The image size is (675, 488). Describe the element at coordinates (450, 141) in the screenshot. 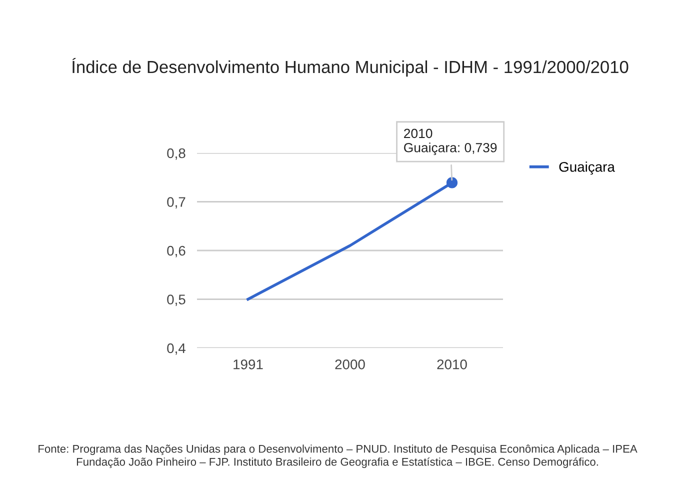

I see `annotation: 2010 Guaiçara: 0,739` at that location.